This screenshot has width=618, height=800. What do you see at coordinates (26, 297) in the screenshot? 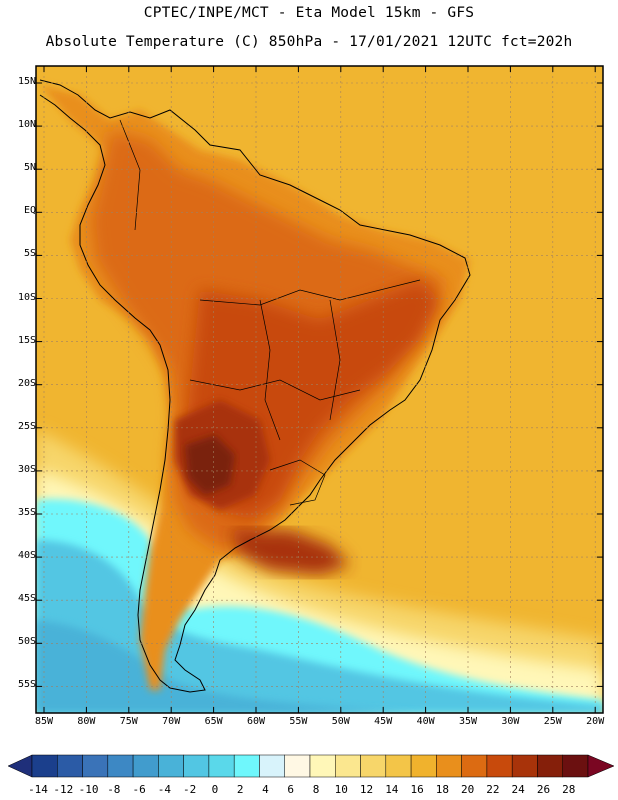
I see `latitude-label: 10S` at bounding box center [26, 297].